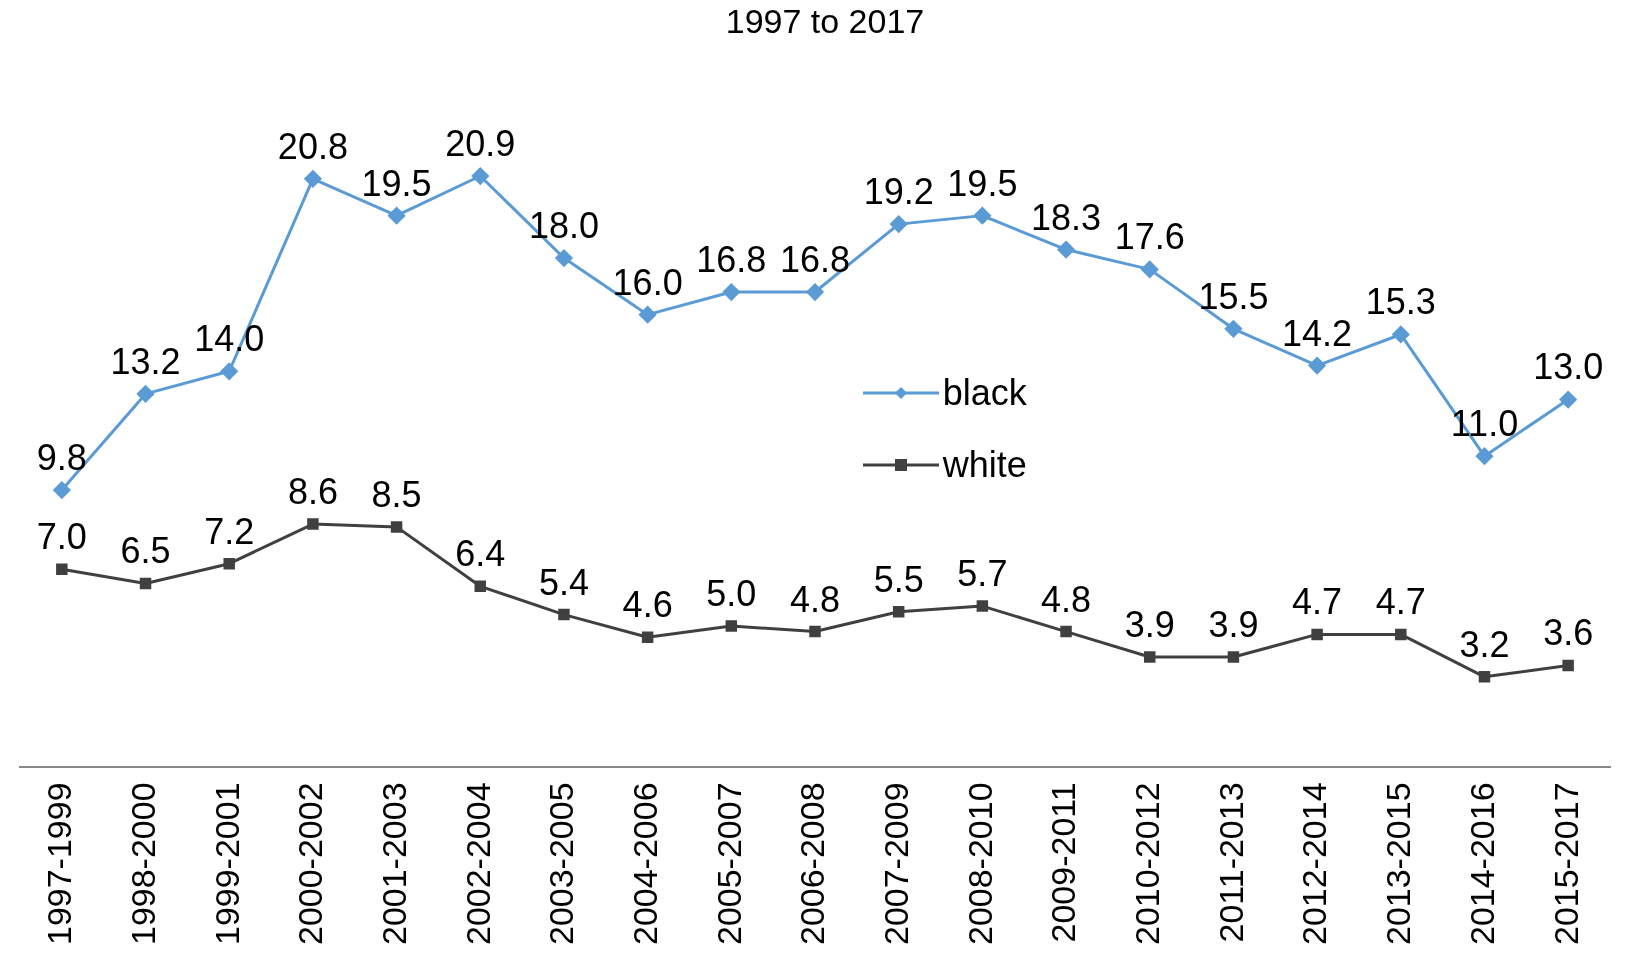 Image resolution: width=1650 pixels, height=953 pixels. I want to click on data-label: 13.0, so click(1568, 367).